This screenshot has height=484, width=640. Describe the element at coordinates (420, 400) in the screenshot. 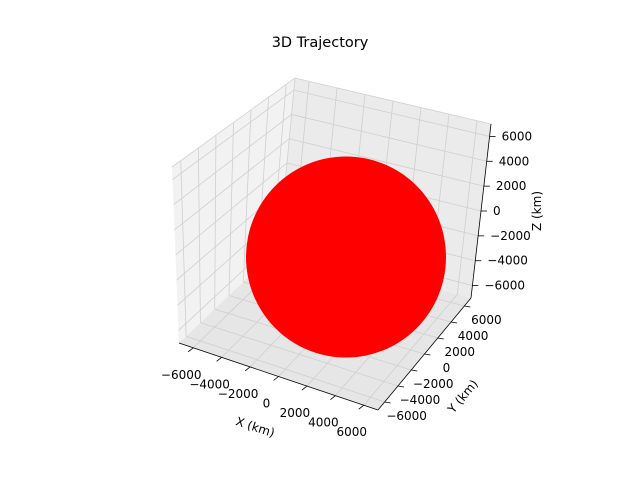

I see `y-tick-label-1: −4000` at that location.